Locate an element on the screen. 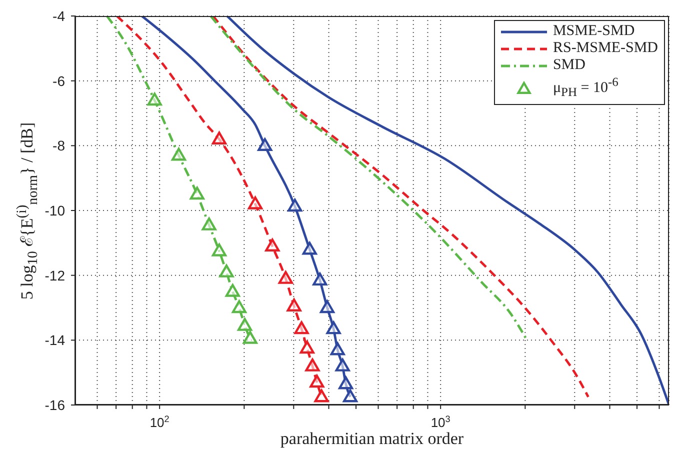  y-tick-label: -8 is located at coordinates (59, 146).